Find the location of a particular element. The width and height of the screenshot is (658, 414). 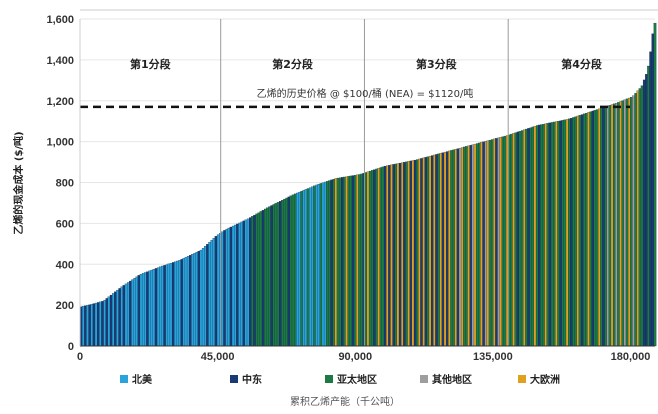

reference-line-layer: 乙烯的历史价格 @ $100/桶 (NEA) = $1120/吨 is located at coordinates (355, 98).